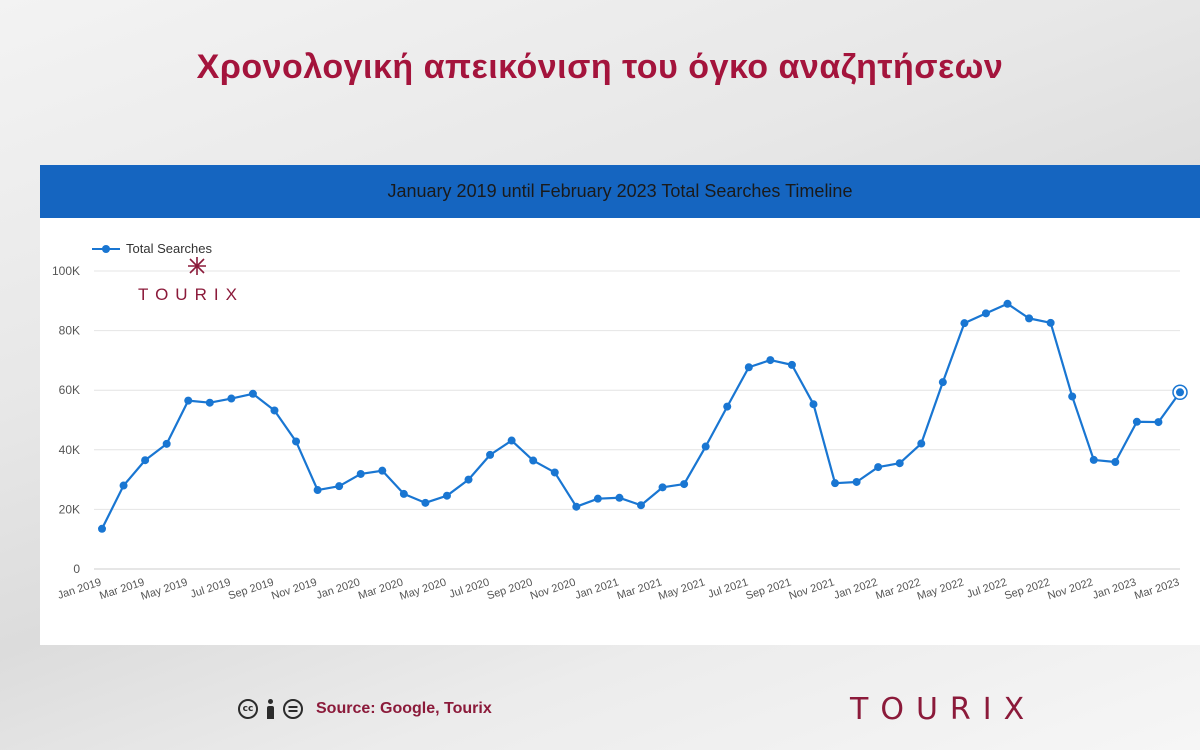 The image size is (1200, 750). I want to click on x-tick-label: Mar 2021, so click(640, 589).